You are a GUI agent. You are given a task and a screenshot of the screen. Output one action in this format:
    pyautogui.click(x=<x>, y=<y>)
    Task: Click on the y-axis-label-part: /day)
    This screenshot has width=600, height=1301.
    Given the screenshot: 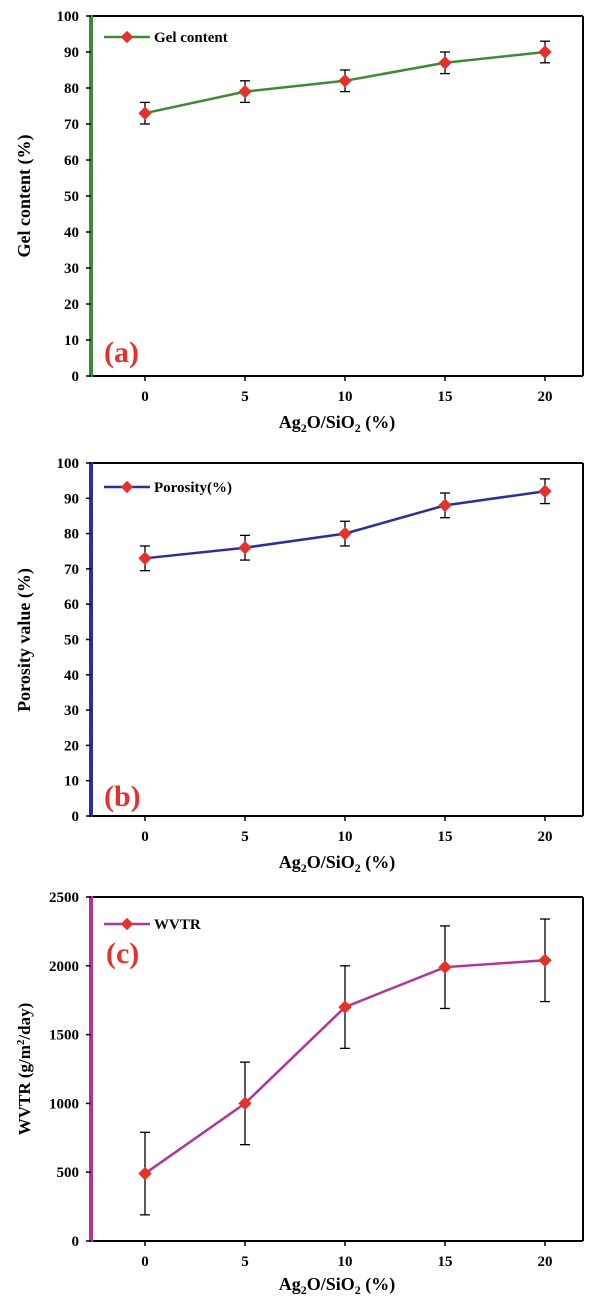 What is the action you would take?
    pyautogui.click(x=24, y=1022)
    